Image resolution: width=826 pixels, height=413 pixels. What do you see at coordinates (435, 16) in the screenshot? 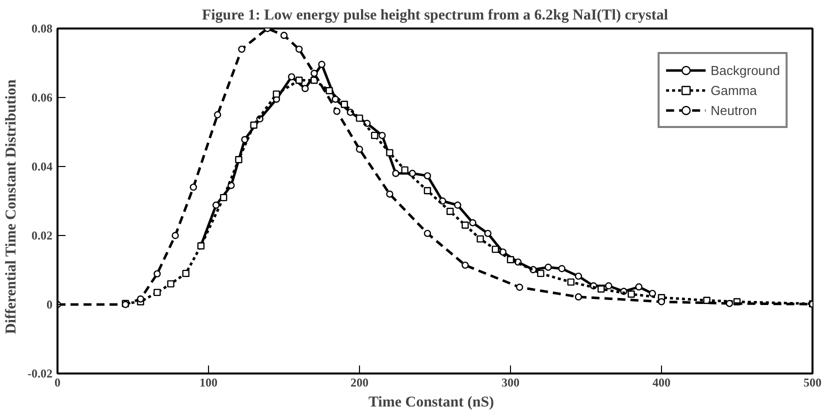
I see `chart-title: Figure 1: Low energy pulse height spectrum from a 6.2kg NaI(Tl) crystal` at bounding box center [435, 16].